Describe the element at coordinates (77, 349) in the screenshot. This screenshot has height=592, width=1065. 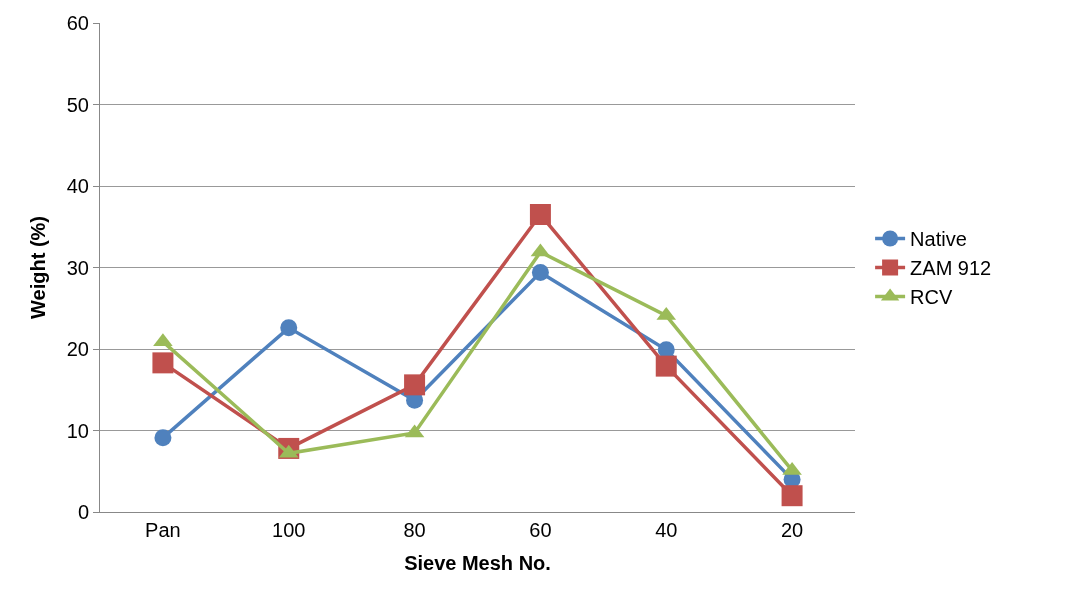
I see `y-tick-label: 20` at that location.